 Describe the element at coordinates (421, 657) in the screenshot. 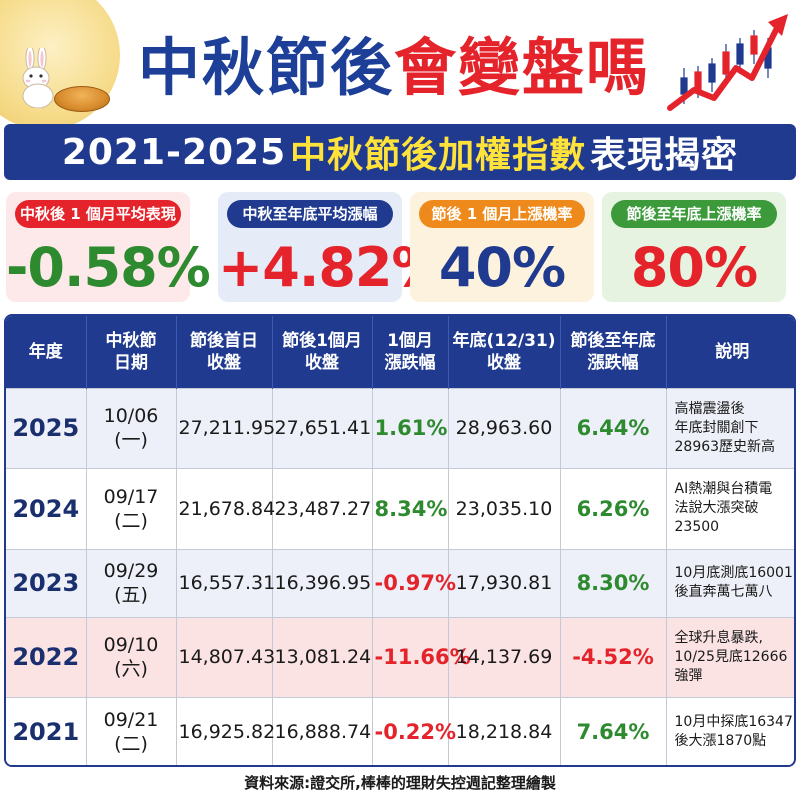

I see `cell-month-change: -11.66%` at that location.